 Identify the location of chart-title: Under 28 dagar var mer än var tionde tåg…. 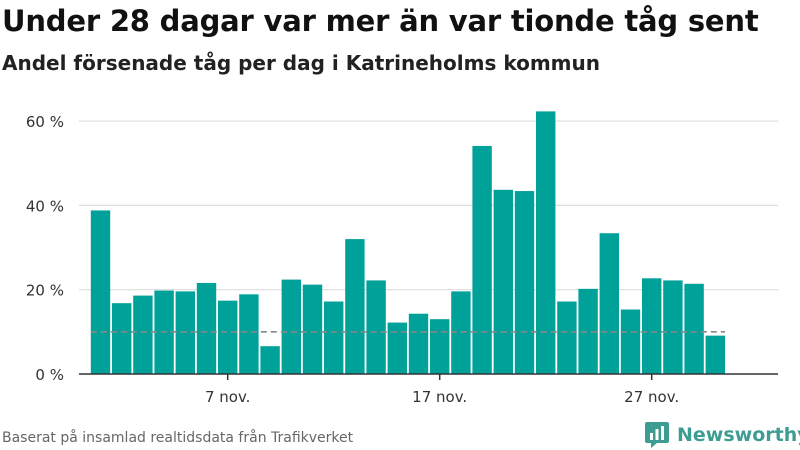
(380, 21).